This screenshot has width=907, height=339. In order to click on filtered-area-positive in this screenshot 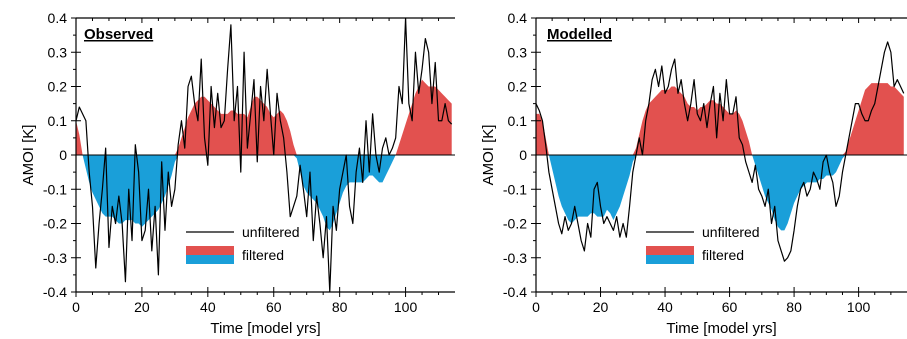, I will do `click(720, 119)`.